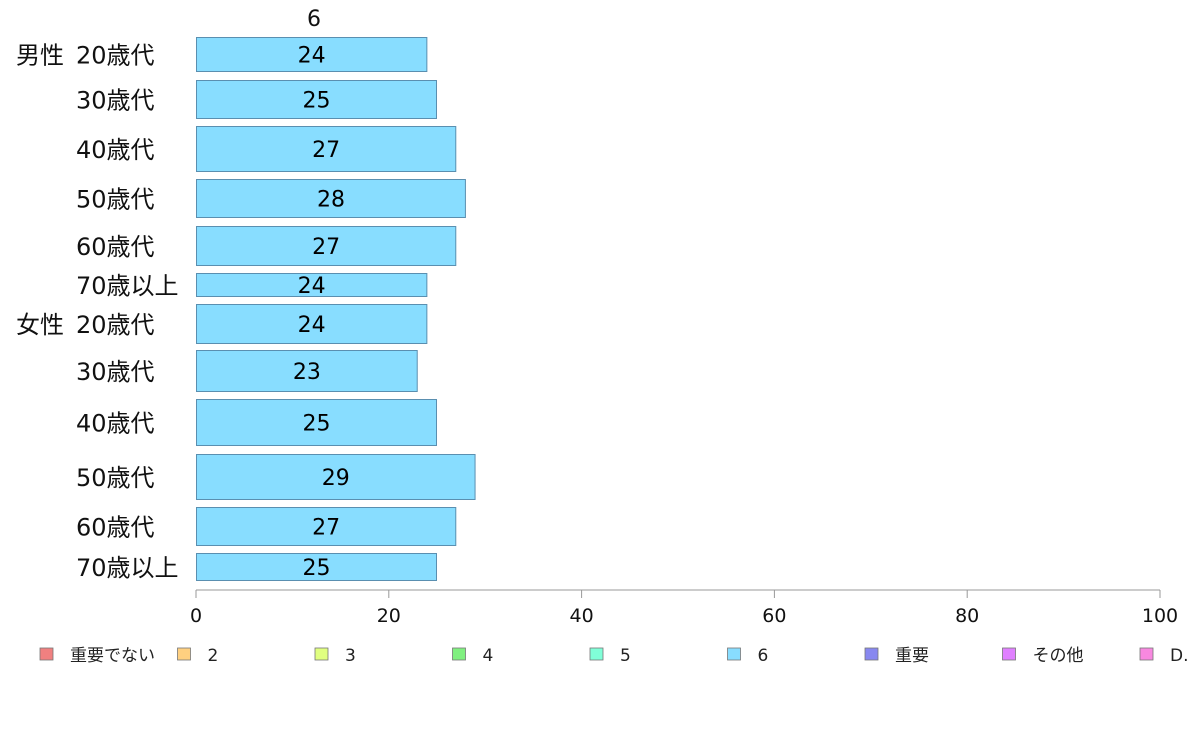 The image size is (1188, 736). Describe the element at coordinates (613, 656) in the screenshot. I see `legend: 重要でない 2 3 4 5 6 重要 その他 D.K` at that location.